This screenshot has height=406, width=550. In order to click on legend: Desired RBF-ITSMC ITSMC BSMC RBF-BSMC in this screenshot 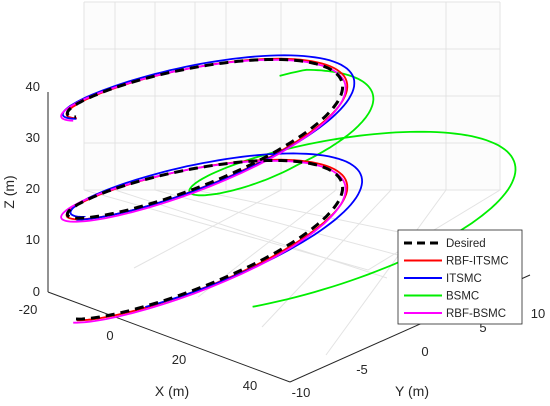, I will do `click(460, 277)`.